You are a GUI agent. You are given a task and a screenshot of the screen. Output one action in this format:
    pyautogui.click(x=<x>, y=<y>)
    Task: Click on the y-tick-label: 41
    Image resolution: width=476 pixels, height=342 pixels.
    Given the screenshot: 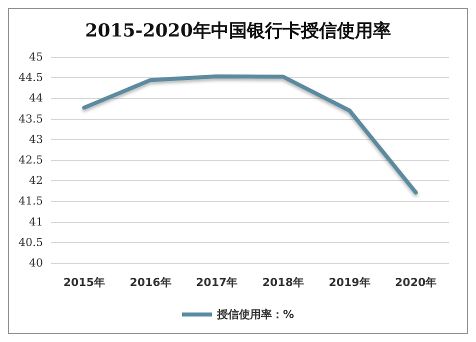 What is the action you would take?
    pyautogui.click(x=36, y=221)
    